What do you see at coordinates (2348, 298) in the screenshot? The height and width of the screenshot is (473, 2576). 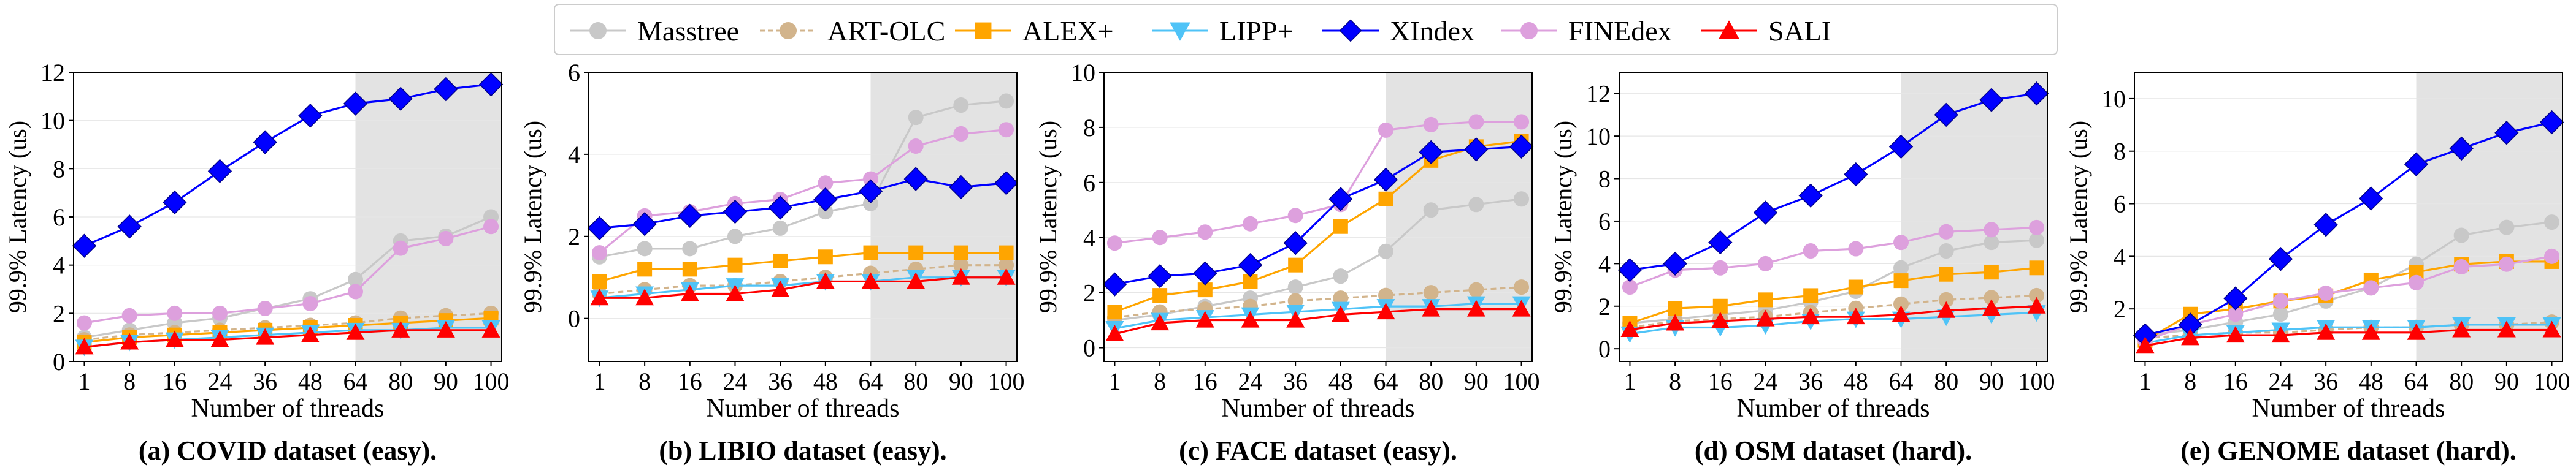 I see `series-line-finedex` at bounding box center [2348, 298].